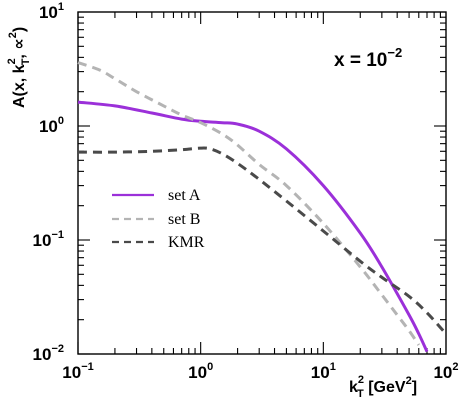 The width and height of the screenshot is (463, 403). Describe the element at coordinates (19, 67) in the screenshot. I see `y-axis-label: A(x, k2 T, ∝2)` at that location.